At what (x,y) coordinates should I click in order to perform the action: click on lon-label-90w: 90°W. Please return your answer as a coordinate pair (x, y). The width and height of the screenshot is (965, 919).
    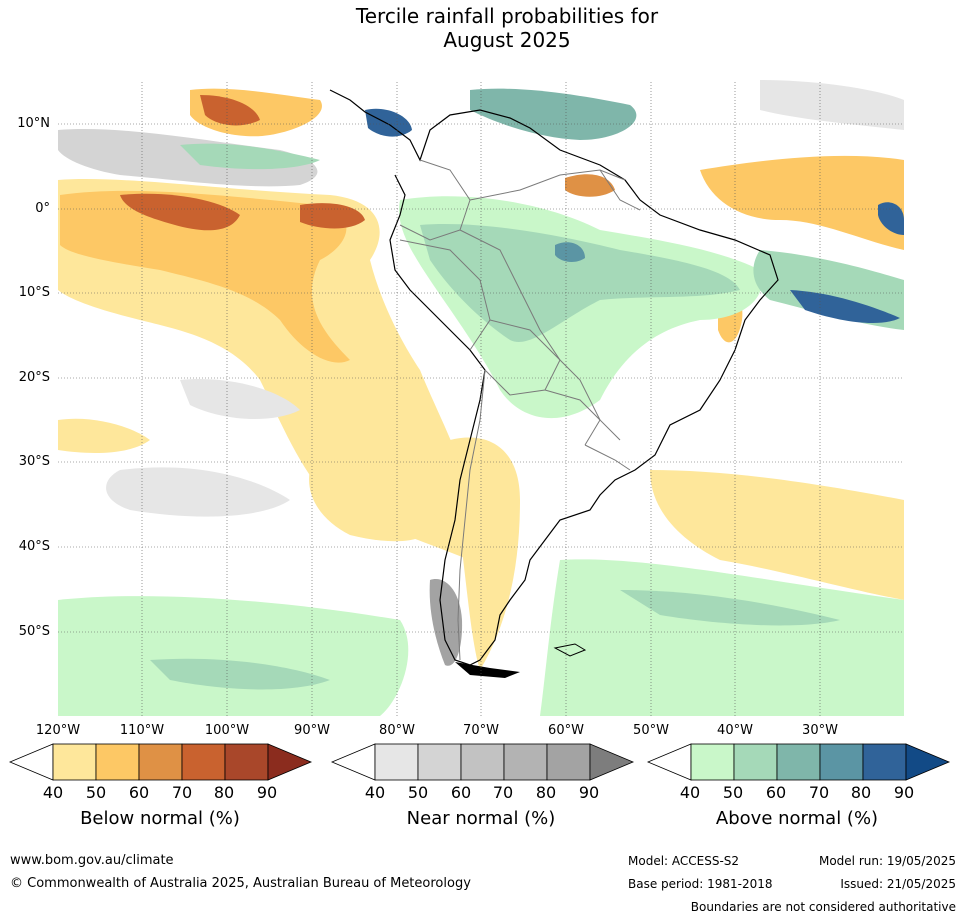
    Looking at the image, I should click on (312, 730).